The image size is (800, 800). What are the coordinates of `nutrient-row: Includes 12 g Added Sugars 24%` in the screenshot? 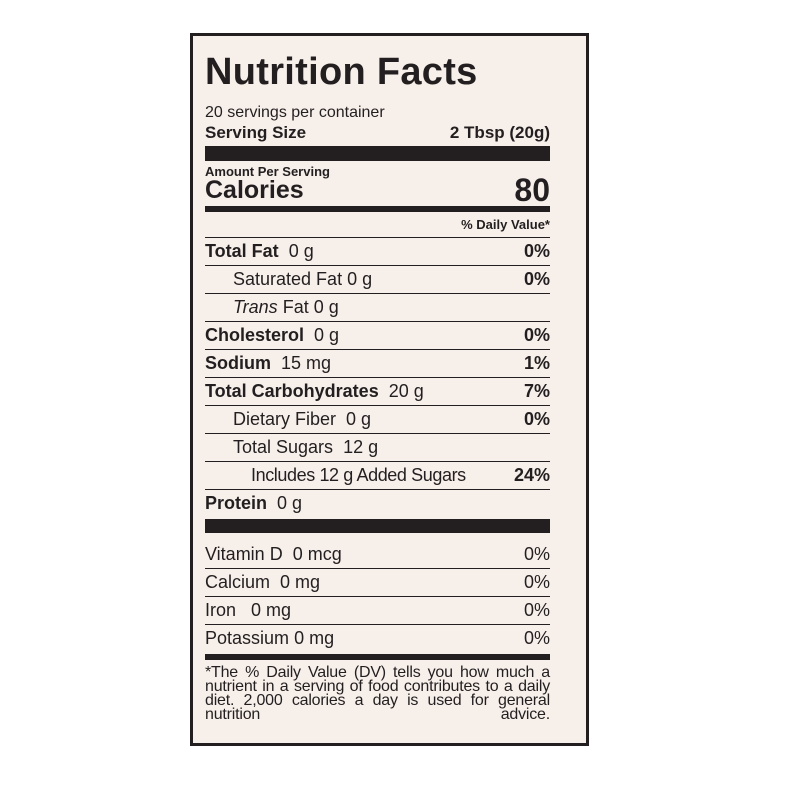 It's located at (377, 475).